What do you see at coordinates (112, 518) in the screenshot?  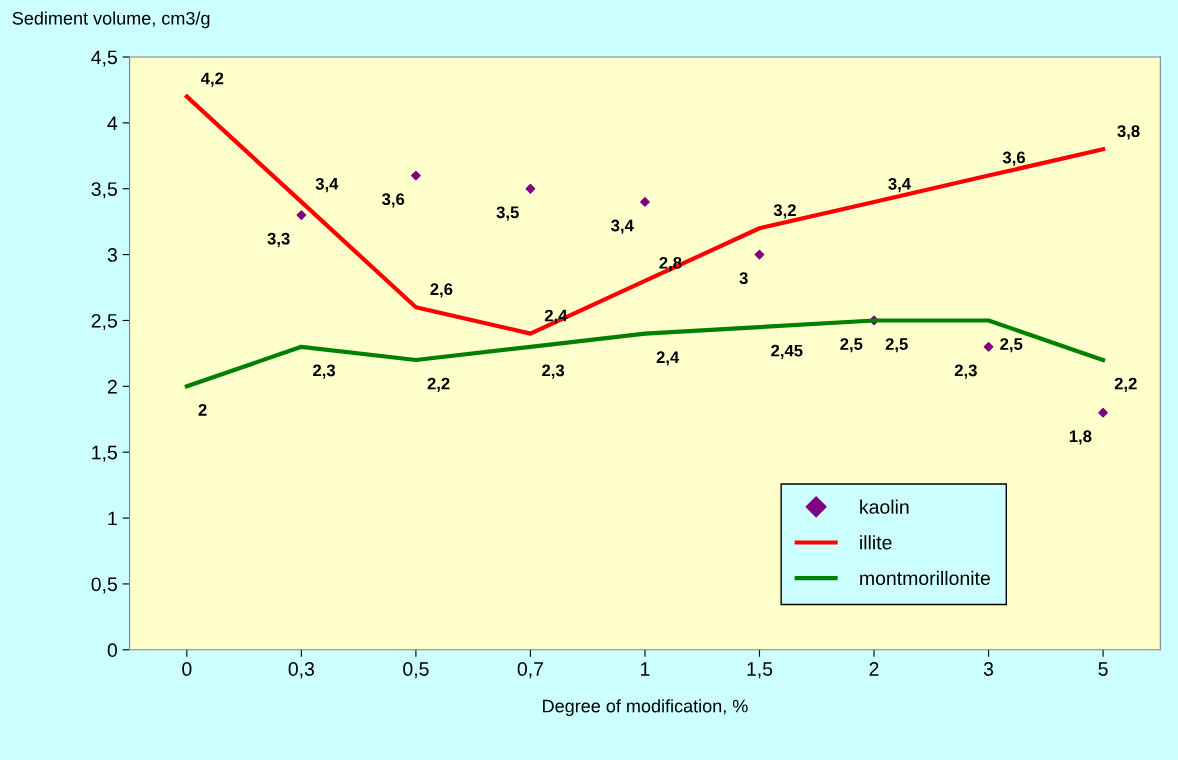 I see `y-tick-label: 1` at bounding box center [112, 518].